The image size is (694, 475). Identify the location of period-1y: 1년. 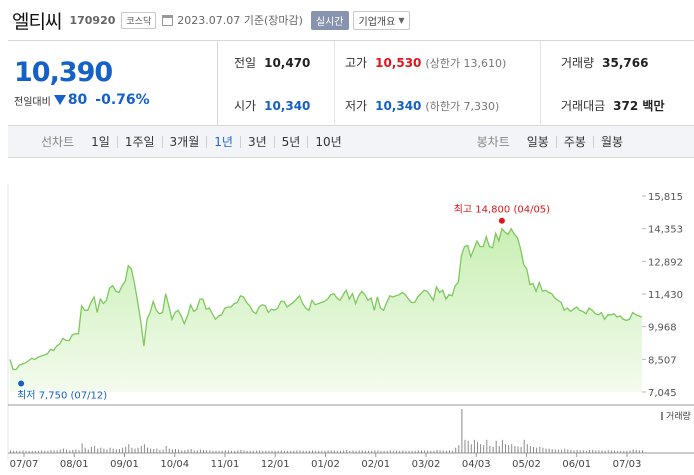
(223, 141).